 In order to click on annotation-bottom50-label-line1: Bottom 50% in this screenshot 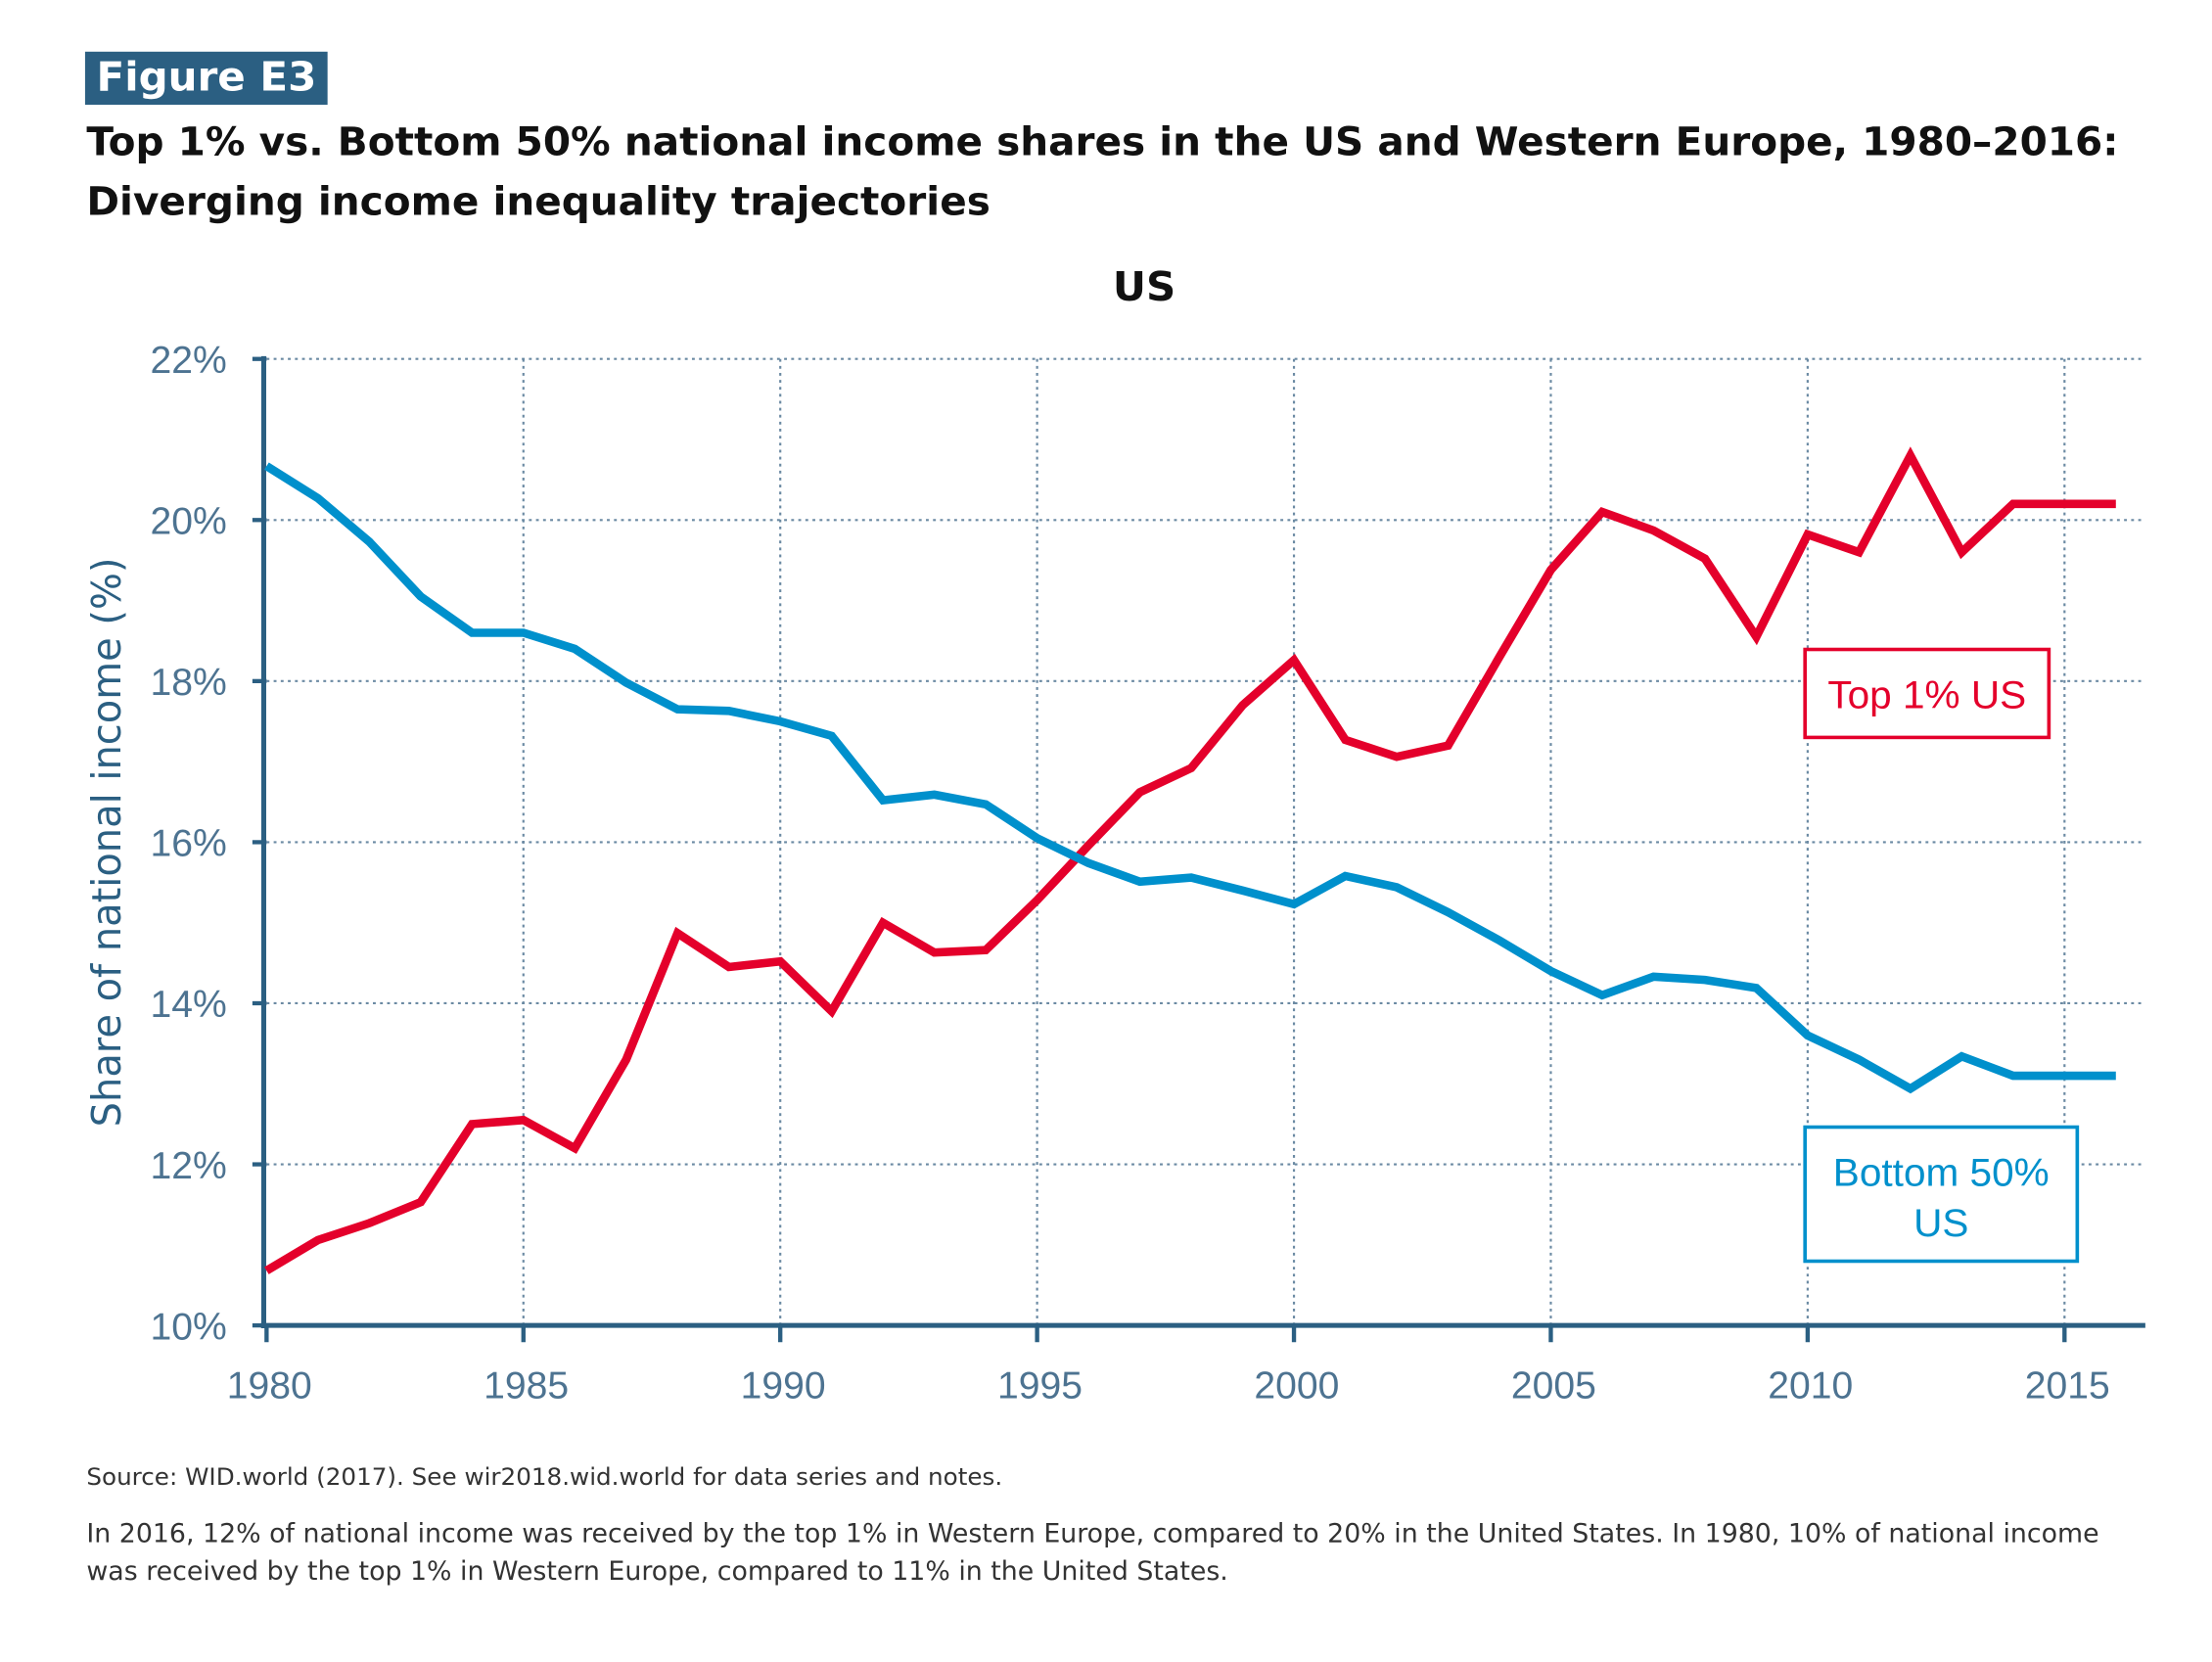, I will do `click(1941, 1173)`.